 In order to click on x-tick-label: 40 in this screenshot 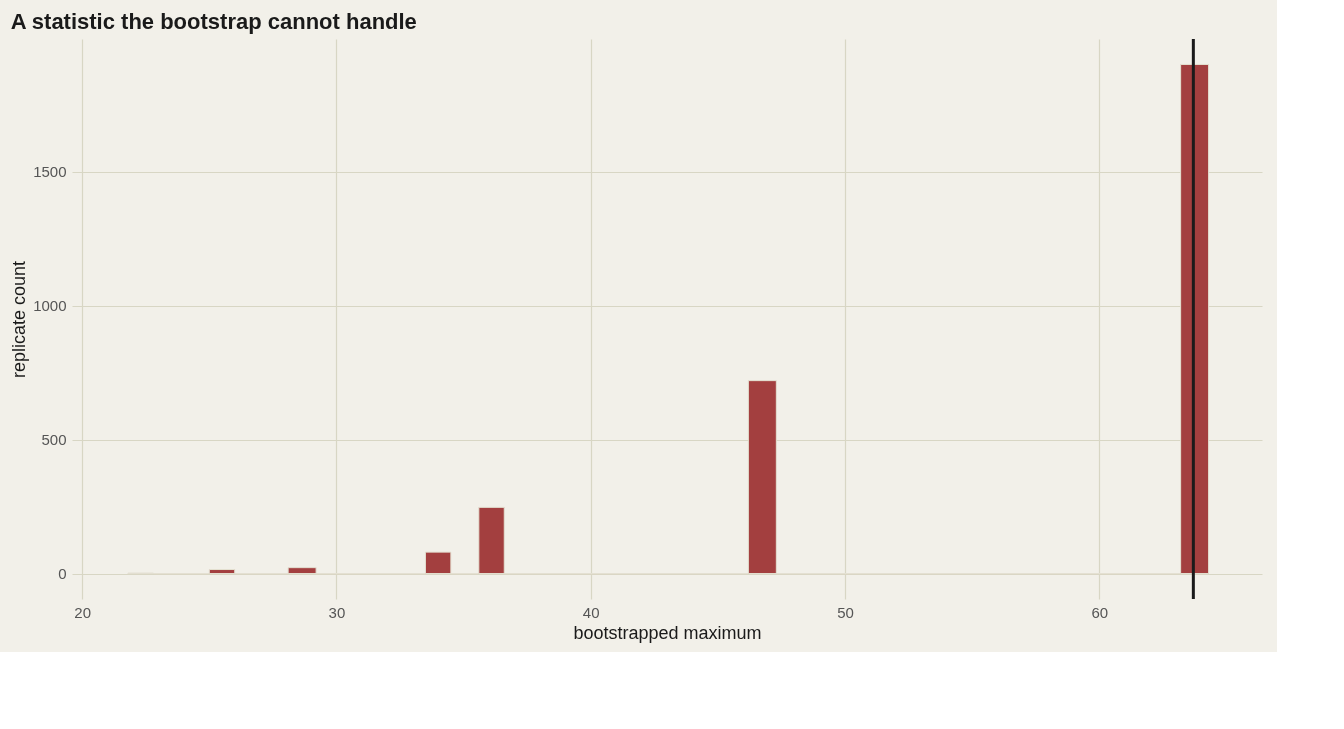, I will do `click(591, 612)`.